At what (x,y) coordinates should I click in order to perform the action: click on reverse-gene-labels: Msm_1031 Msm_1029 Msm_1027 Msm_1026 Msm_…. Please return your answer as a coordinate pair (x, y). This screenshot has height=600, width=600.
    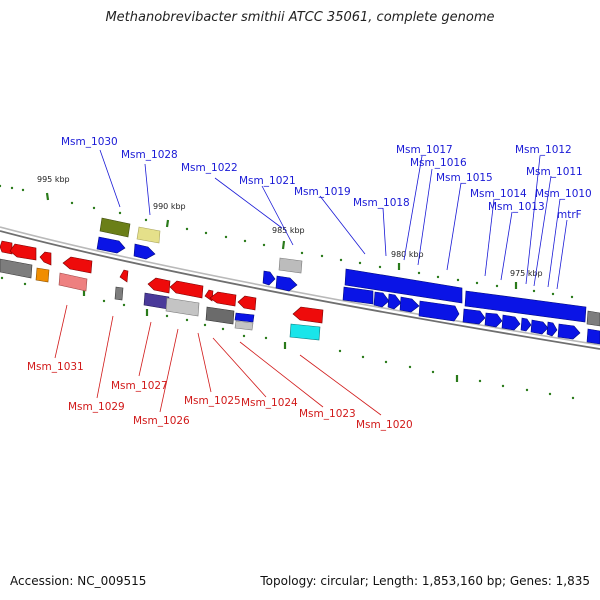
    Looking at the image, I should click on (220, 396).